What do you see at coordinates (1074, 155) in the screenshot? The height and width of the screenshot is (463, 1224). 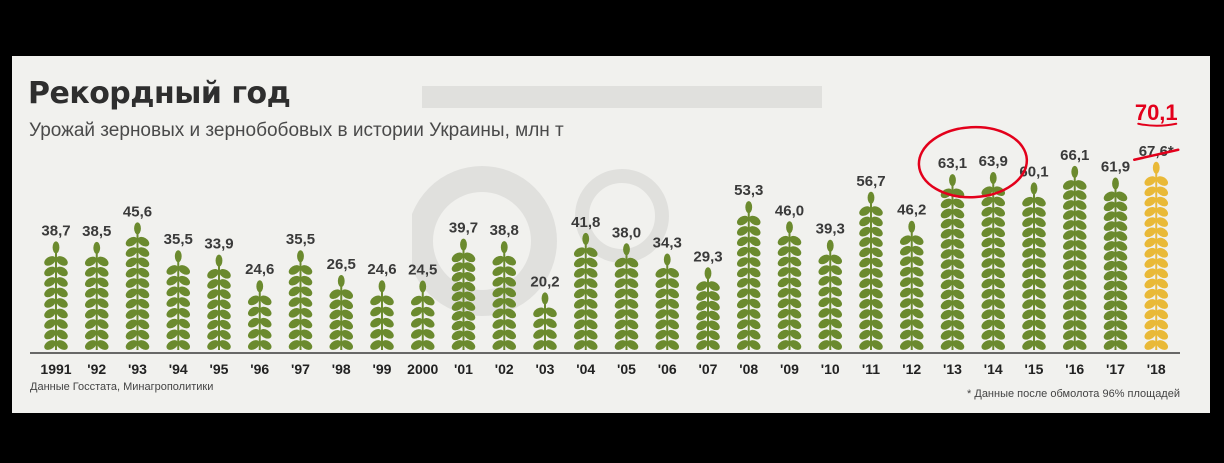 I see `value-label: 66,1` at bounding box center [1074, 155].